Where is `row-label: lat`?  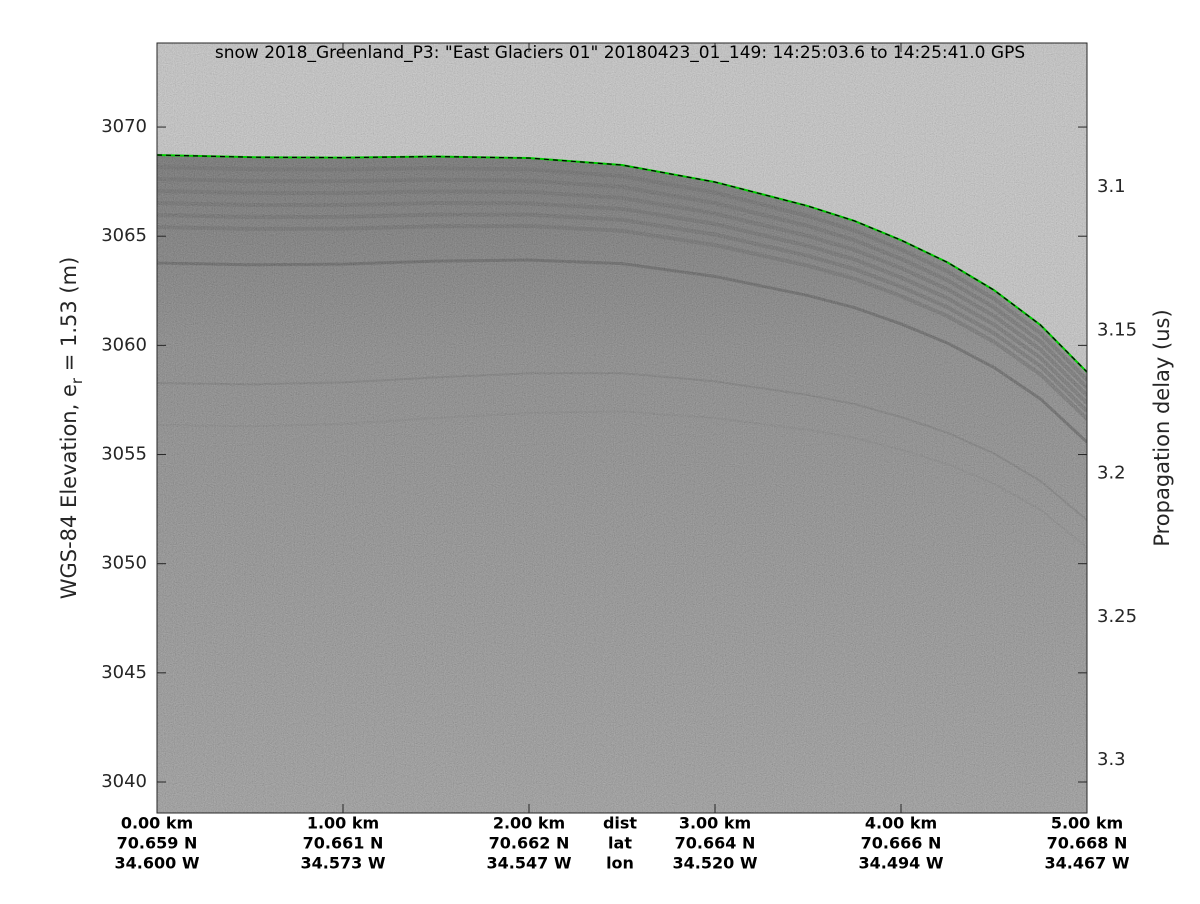 row-label: lat is located at coordinates (620, 843).